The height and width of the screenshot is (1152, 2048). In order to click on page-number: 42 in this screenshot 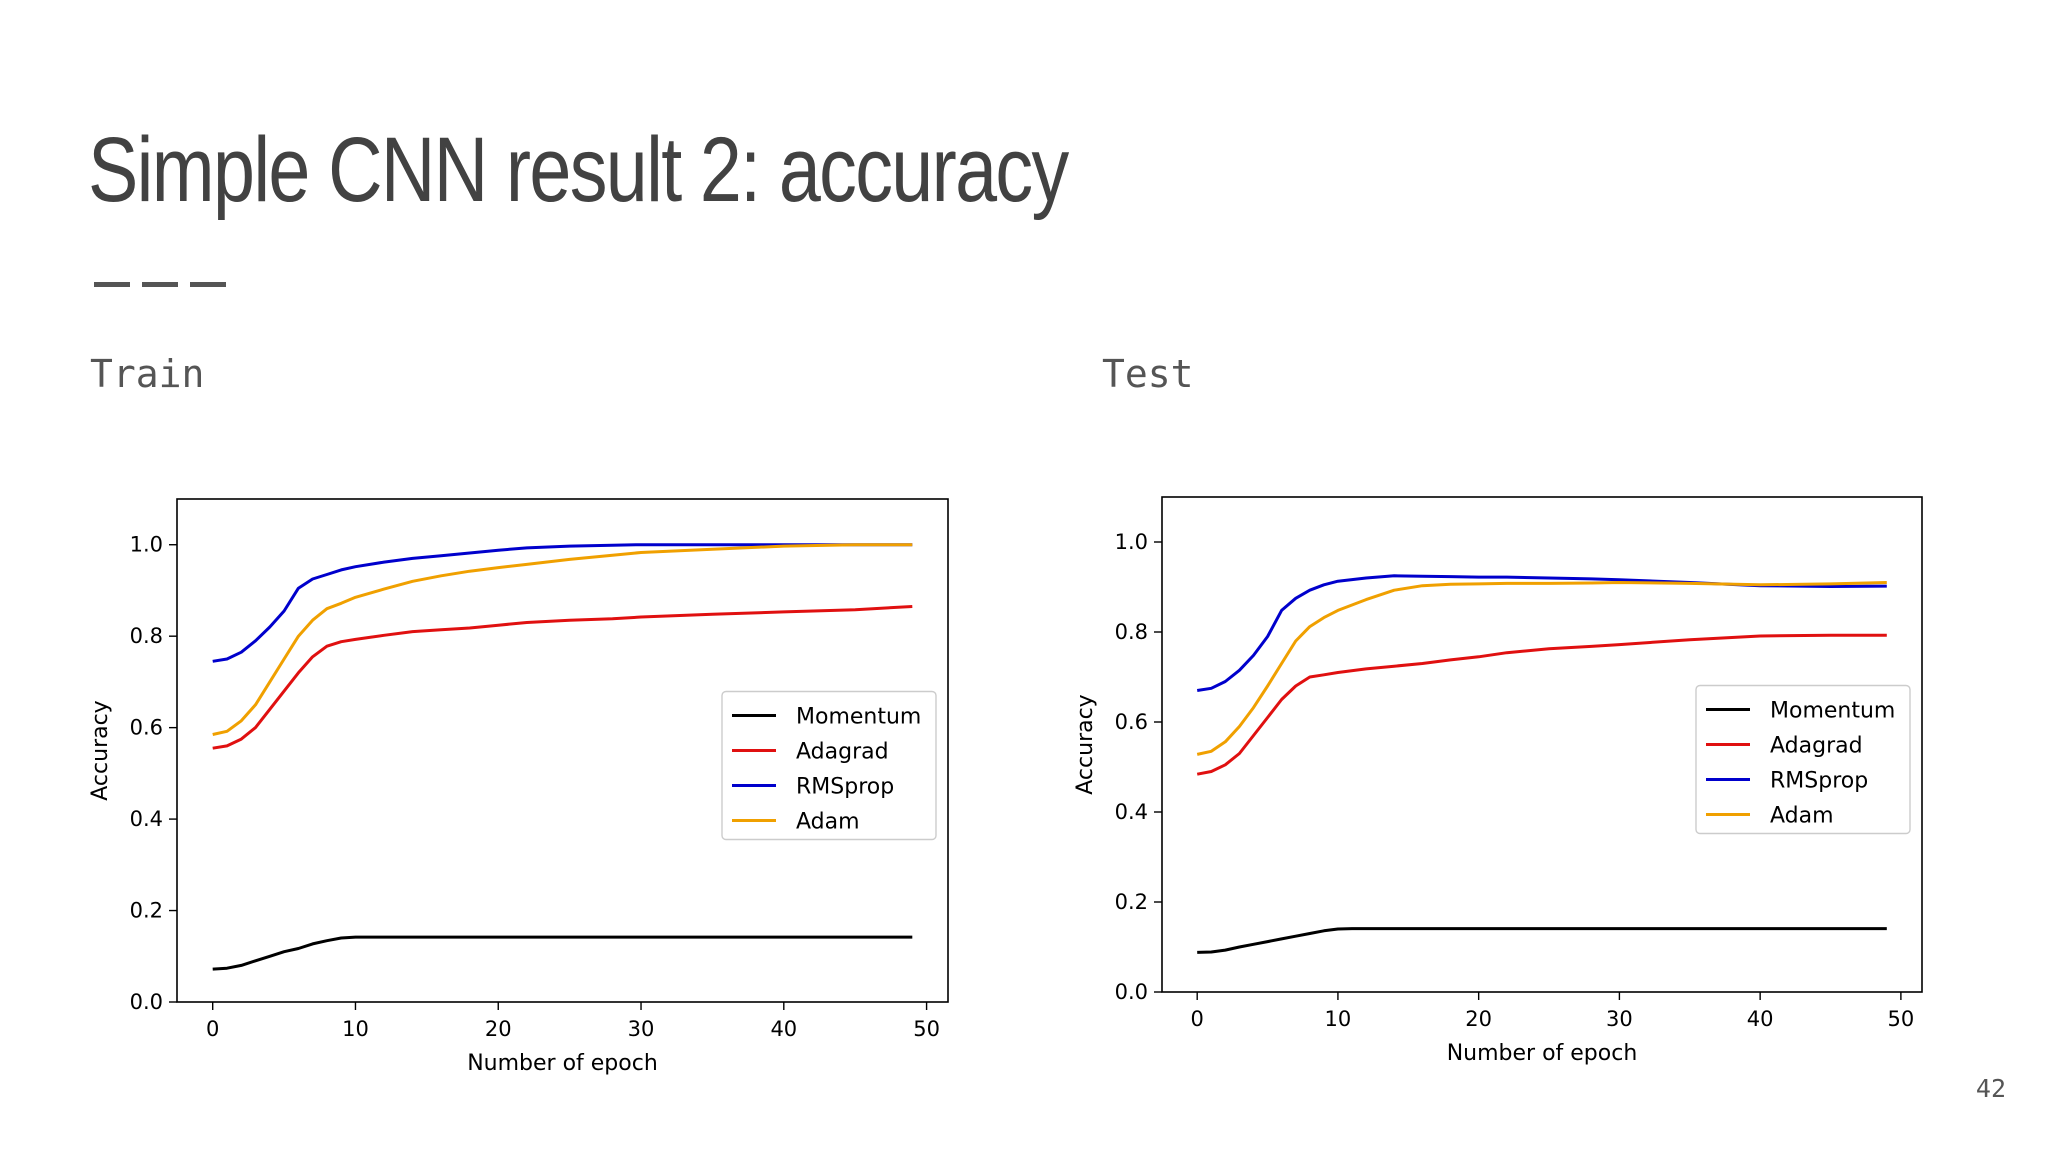, I will do `click(1990, 1088)`.